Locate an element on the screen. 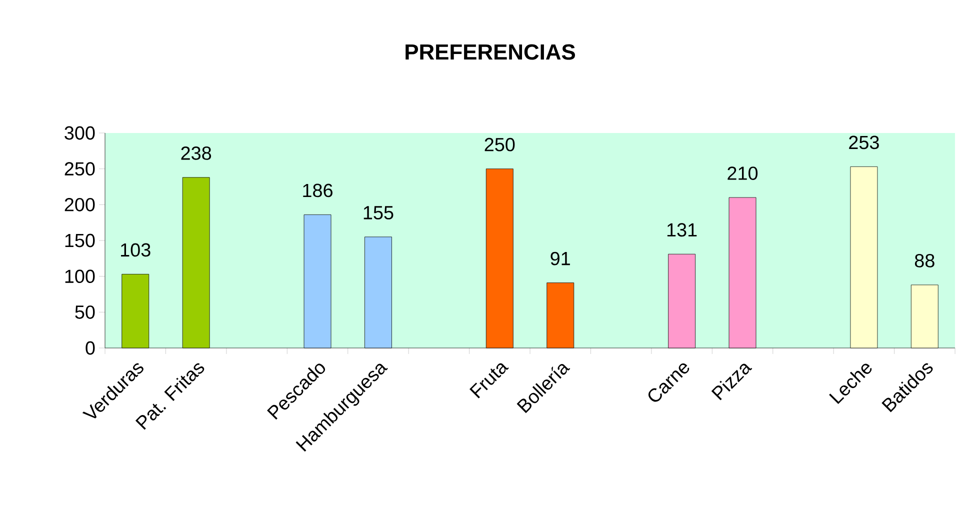 The height and width of the screenshot is (527, 956). data-label: 253 is located at coordinates (864, 143).